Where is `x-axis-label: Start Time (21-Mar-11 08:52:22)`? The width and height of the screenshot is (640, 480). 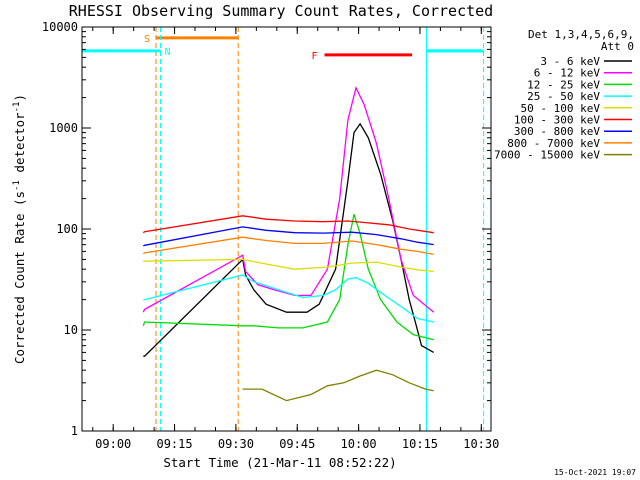
x-axis-label: Start Time (21-Mar-11 08:52:22) is located at coordinates (279, 462).